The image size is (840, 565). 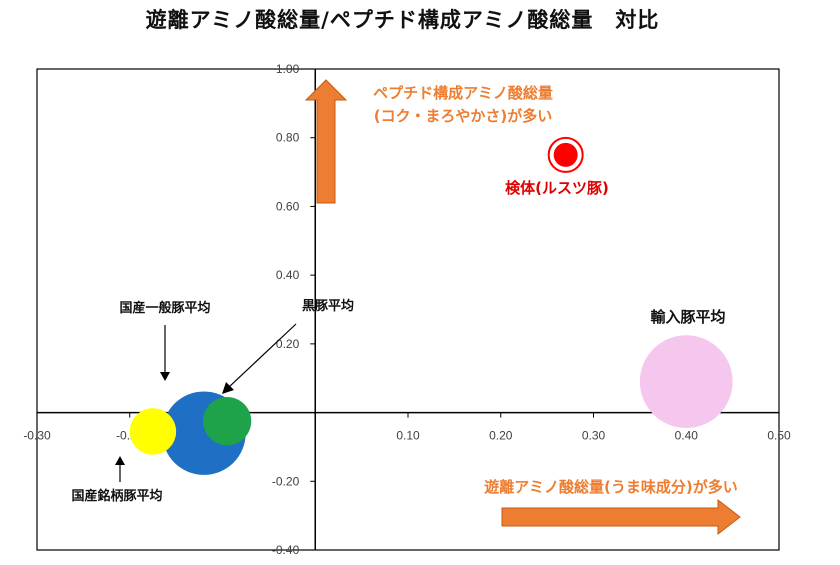 What do you see at coordinates (463, 93) in the screenshot?
I see `annotation-peptide-line1: ペプチド構成アミノ酸総量` at bounding box center [463, 93].